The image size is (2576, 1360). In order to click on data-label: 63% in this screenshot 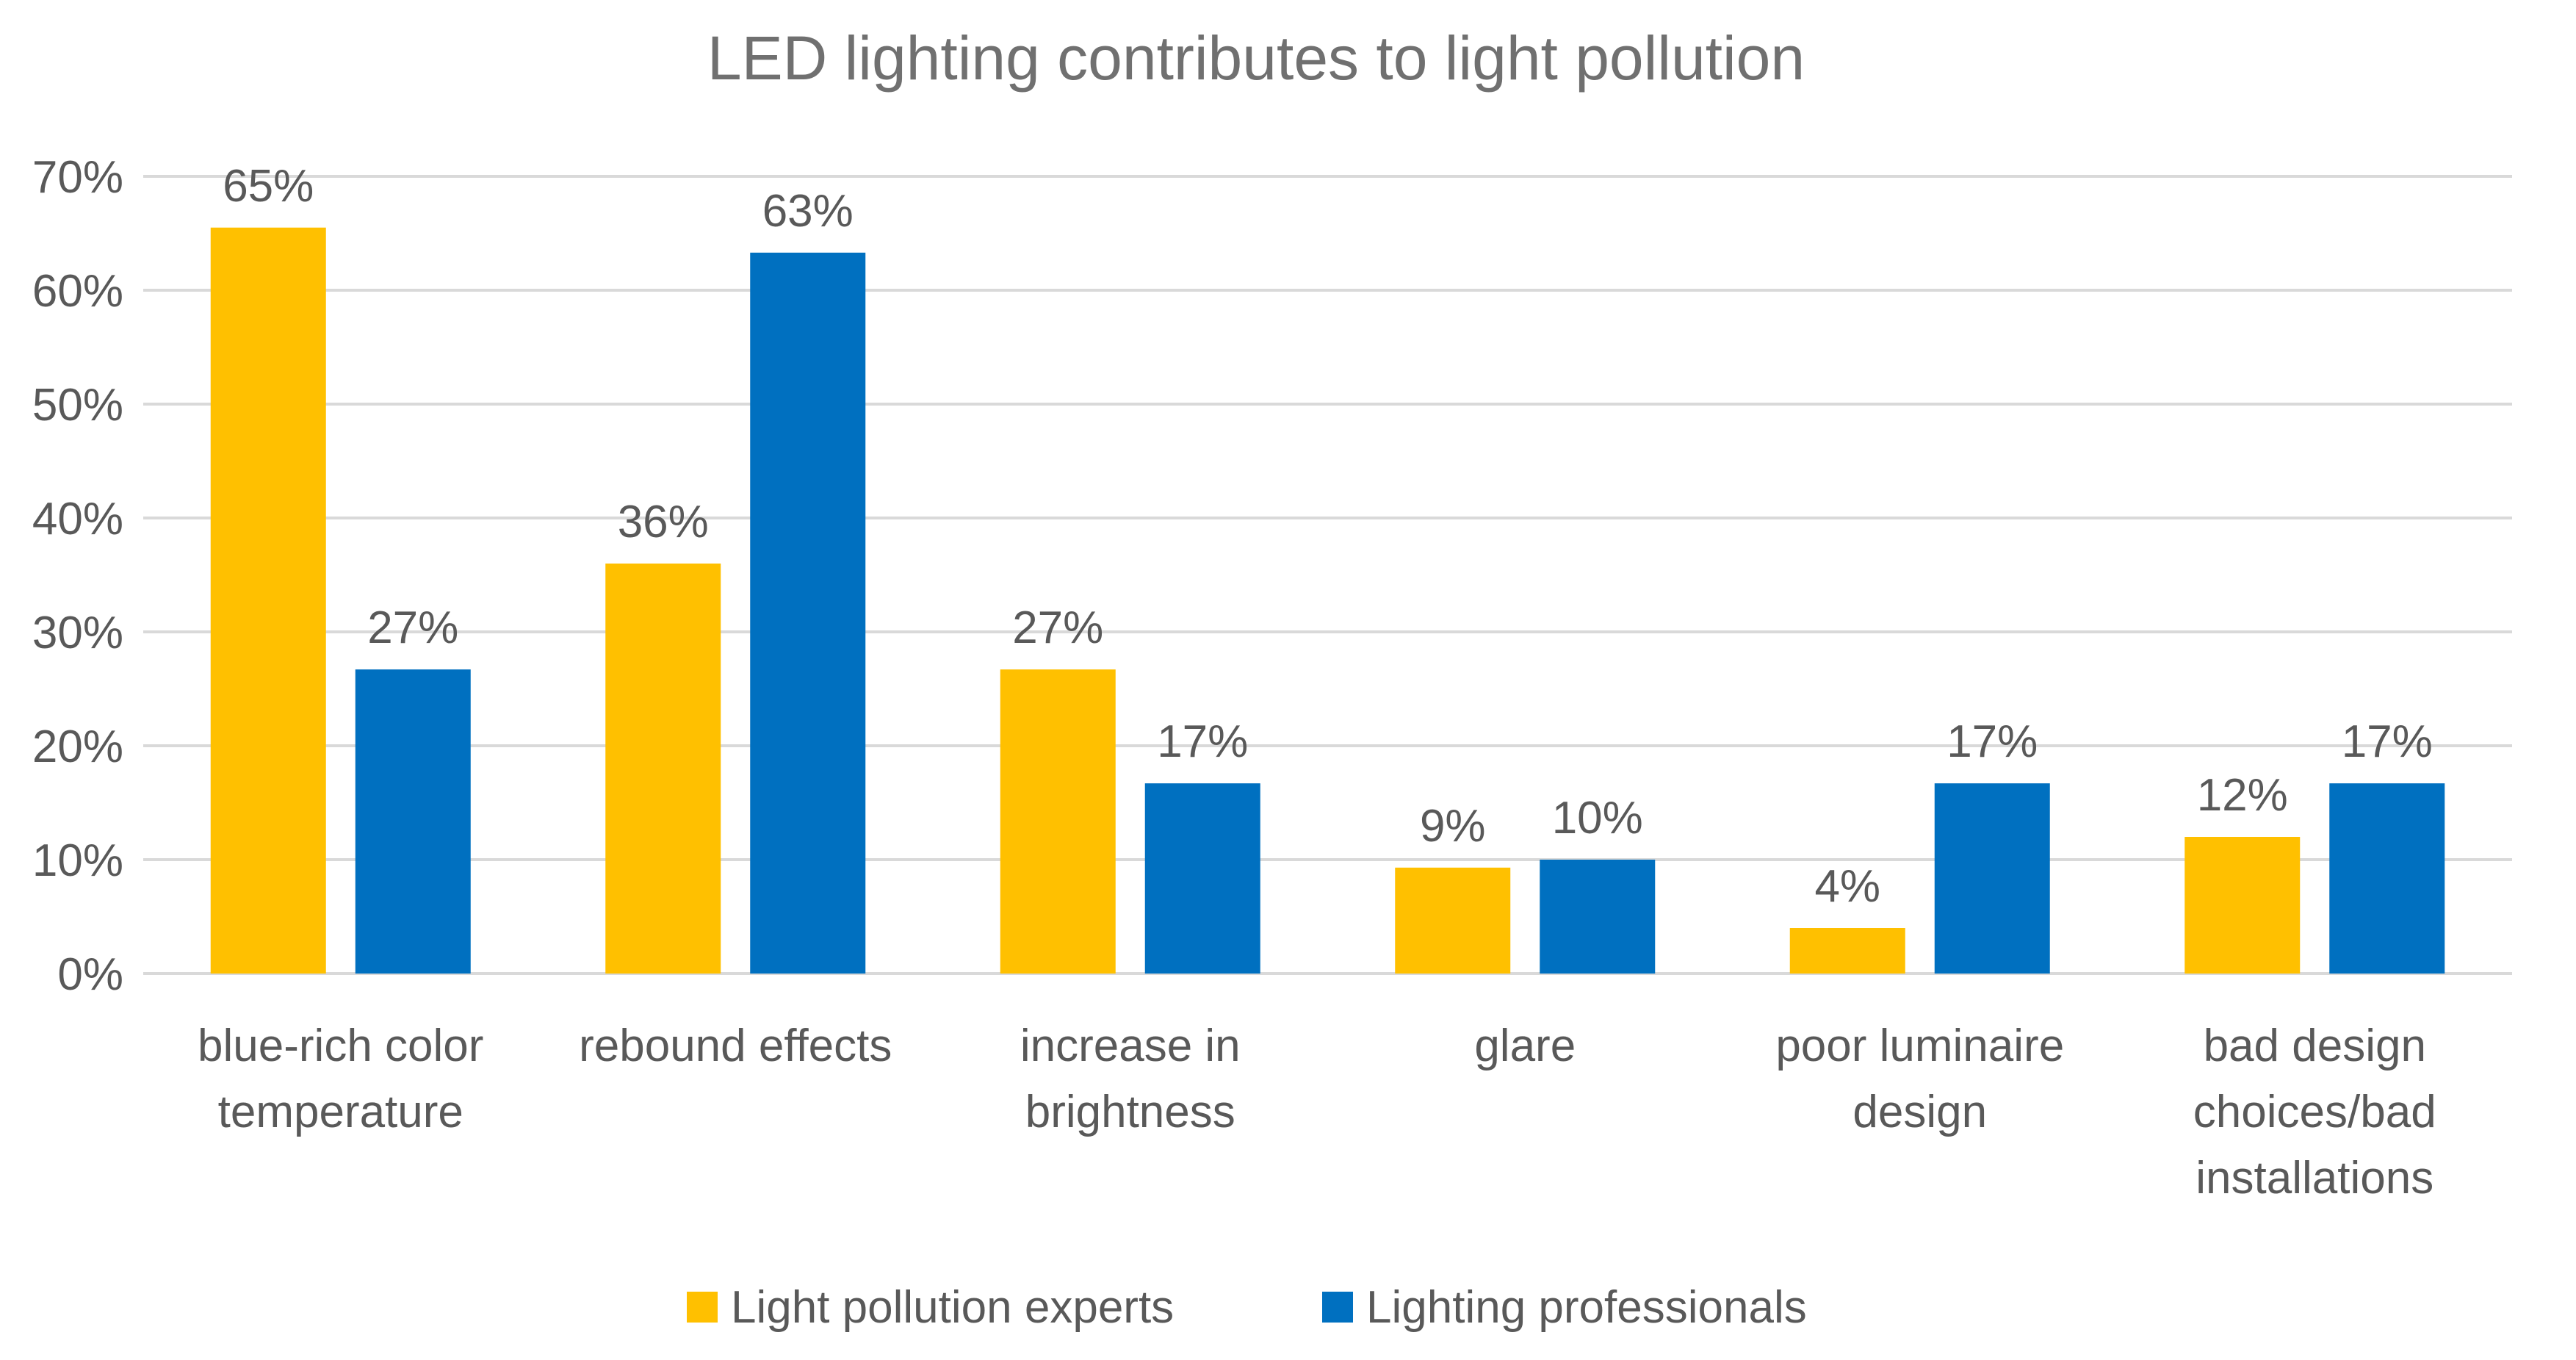, I will do `click(808, 211)`.